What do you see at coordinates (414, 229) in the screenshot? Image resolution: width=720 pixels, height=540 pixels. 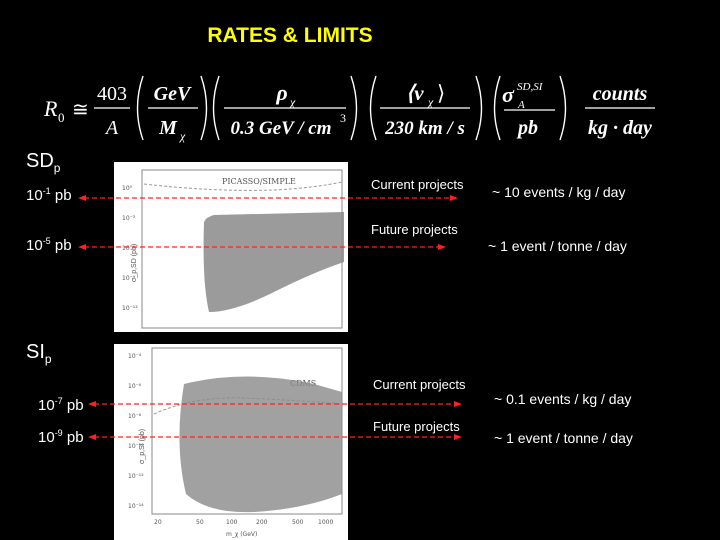 I see `sd-future-projects-label: Future projects` at bounding box center [414, 229].